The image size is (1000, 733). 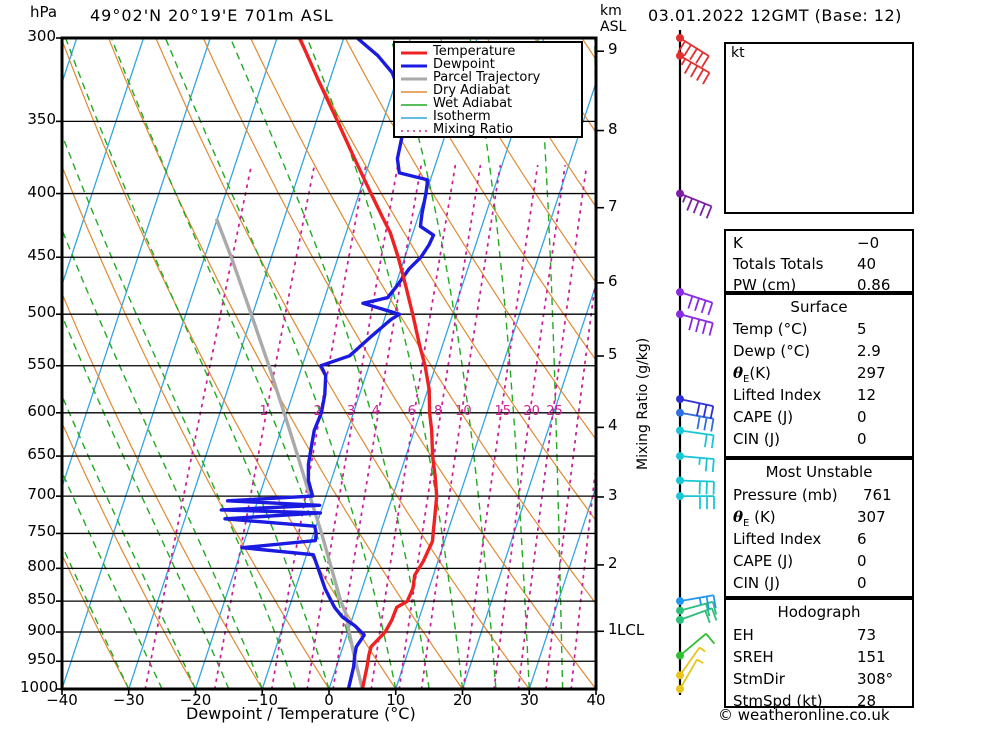 I want to click on stat-hodo-0-value: 73, so click(x=867, y=635).